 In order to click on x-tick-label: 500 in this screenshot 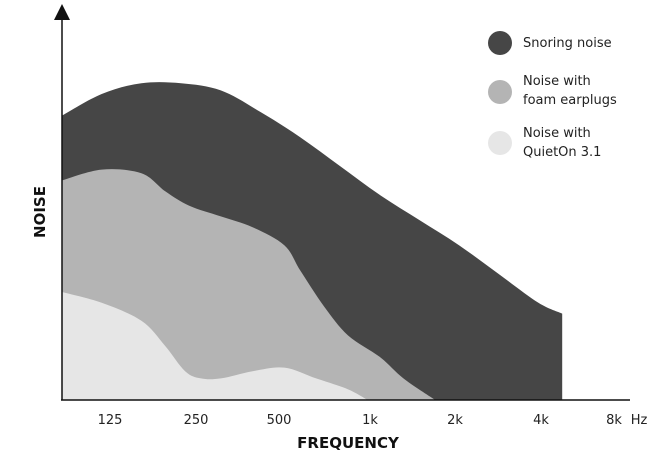, I will do `click(279, 420)`.